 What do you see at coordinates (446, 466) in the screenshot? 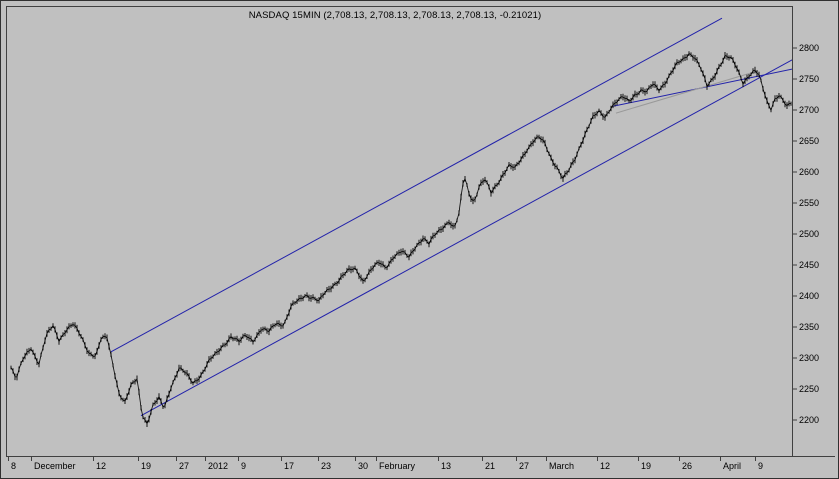
I see `x-axis-label: 13` at bounding box center [446, 466].